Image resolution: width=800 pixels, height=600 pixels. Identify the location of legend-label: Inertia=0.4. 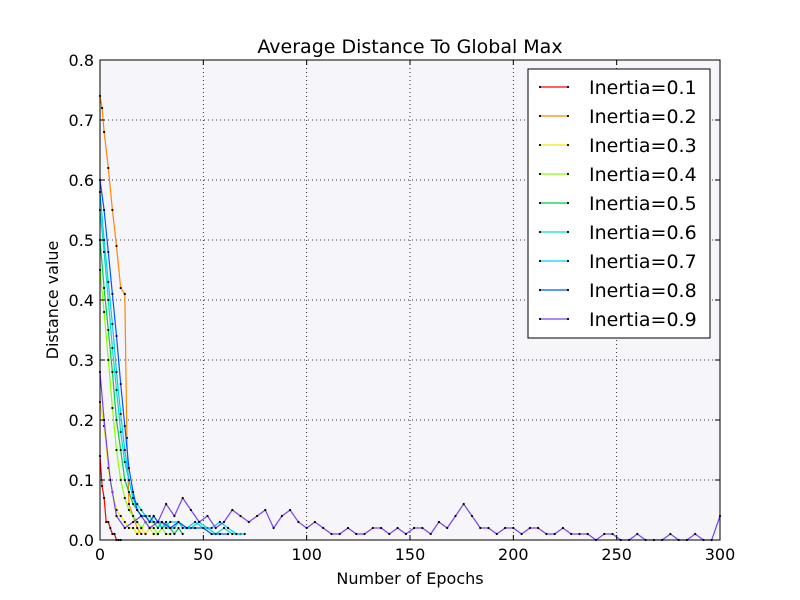
(643, 175).